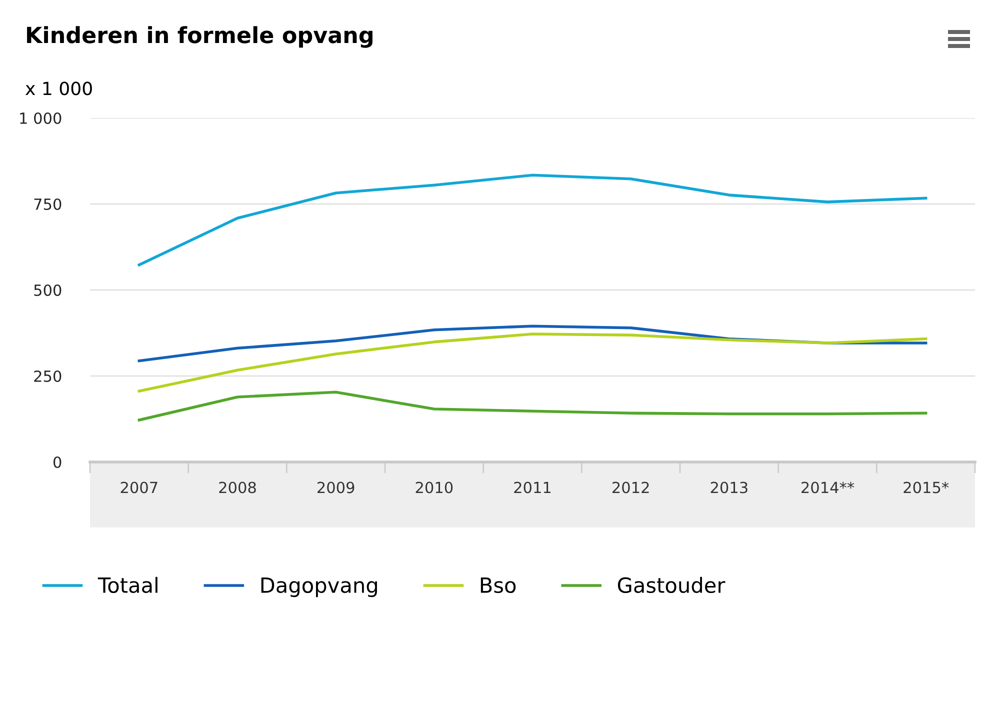  I want to click on x-tick-label: 2007, so click(139, 488).